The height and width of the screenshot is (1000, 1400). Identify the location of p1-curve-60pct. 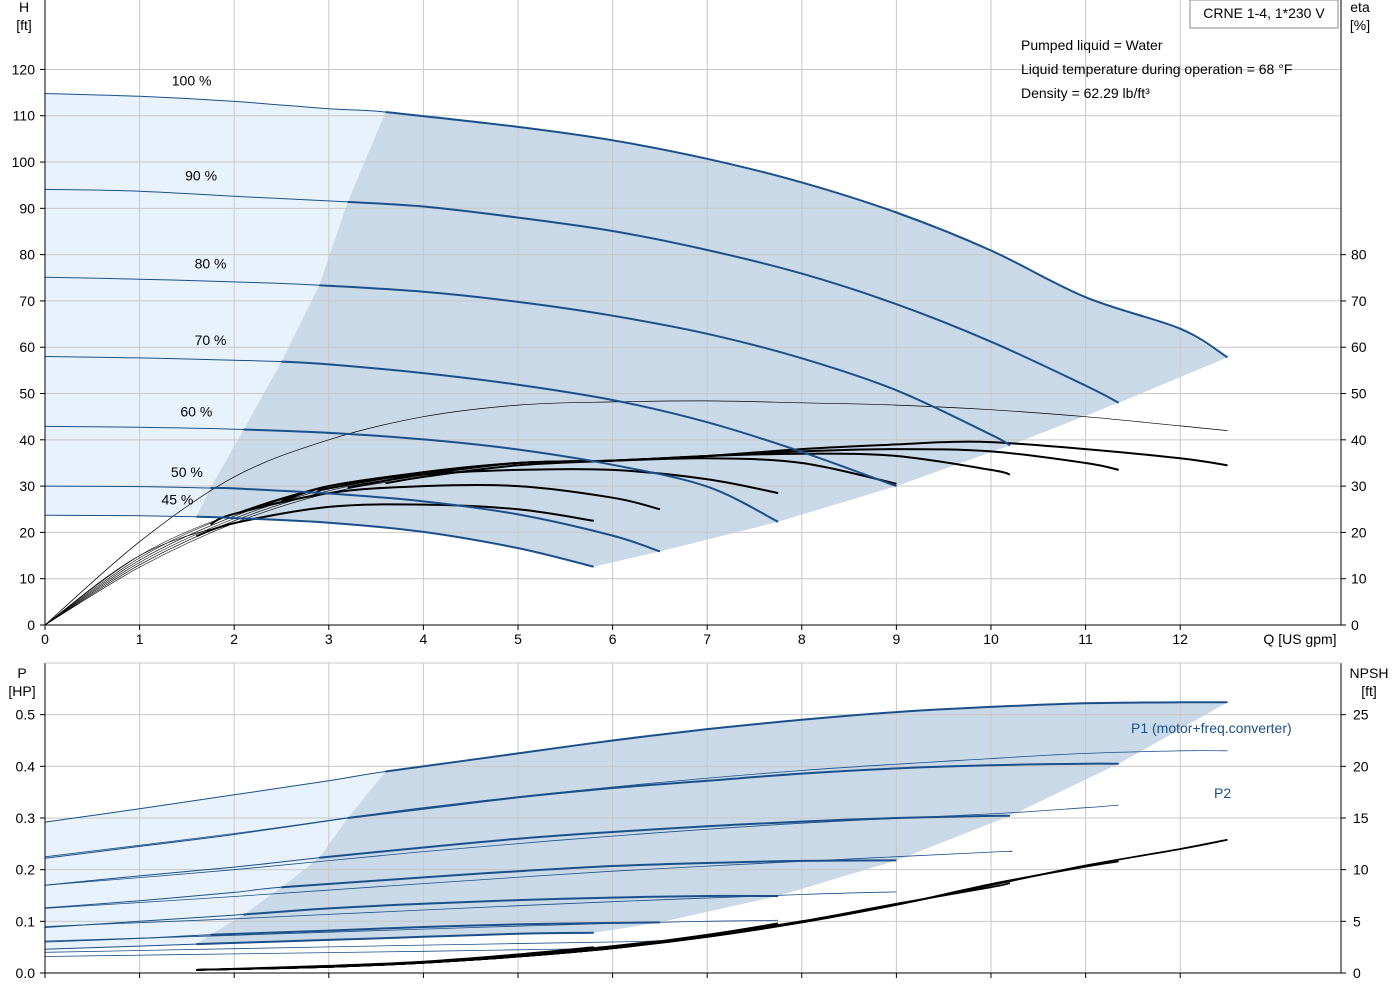
(511, 905).